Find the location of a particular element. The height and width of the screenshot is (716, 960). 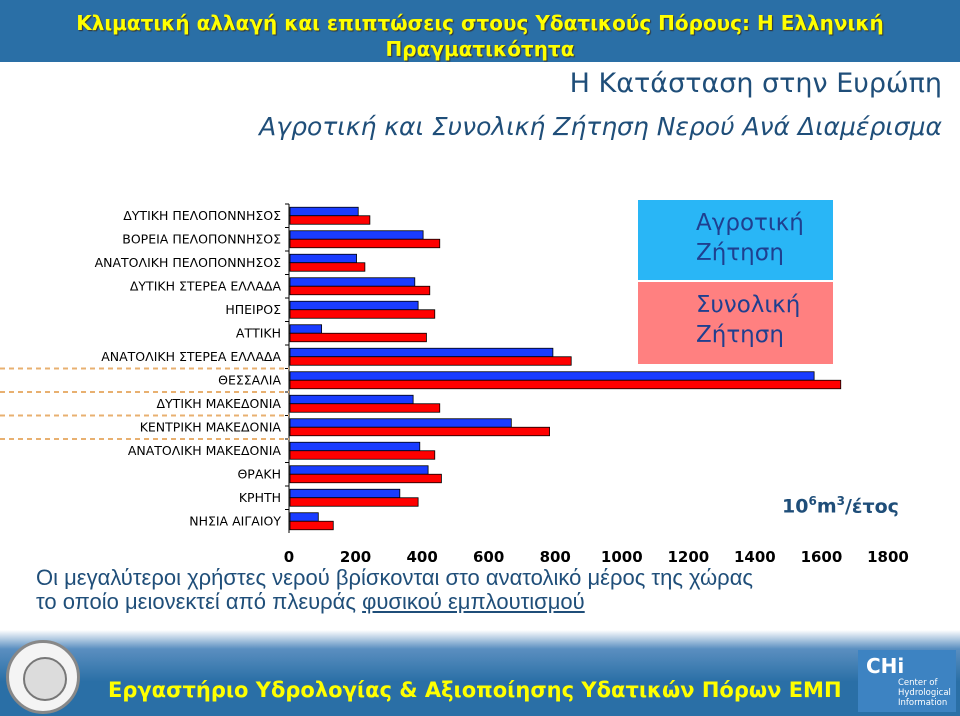

category-label: ΔΥΤΙΚΗ ΣΤΕΡΕΑ ΕΛΛΑΔΑ is located at coordinates (206, 285).